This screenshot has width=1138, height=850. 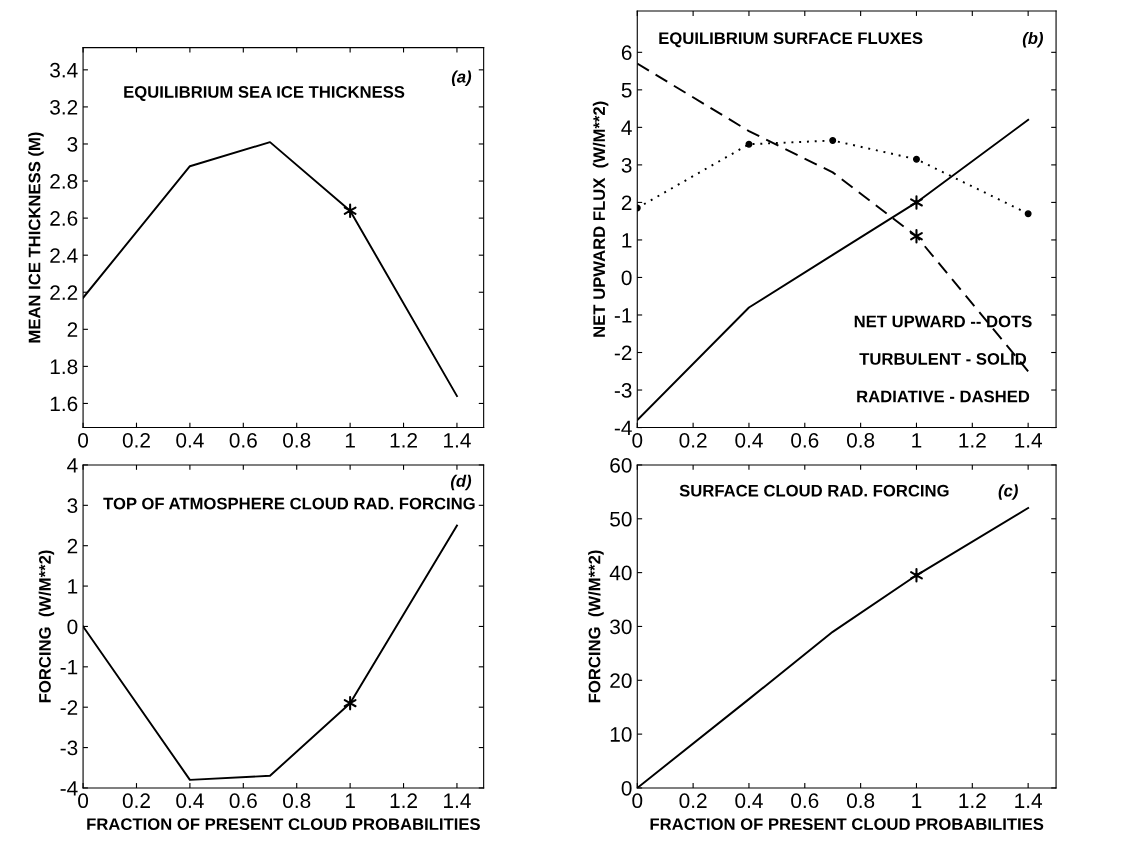 What do you see at coordinates (289, 503) in the screenshot?
I see `annotation: TOP OF ATMOSPHERE CLOUD RAD. FORCING` at bounding box center [289, 503].